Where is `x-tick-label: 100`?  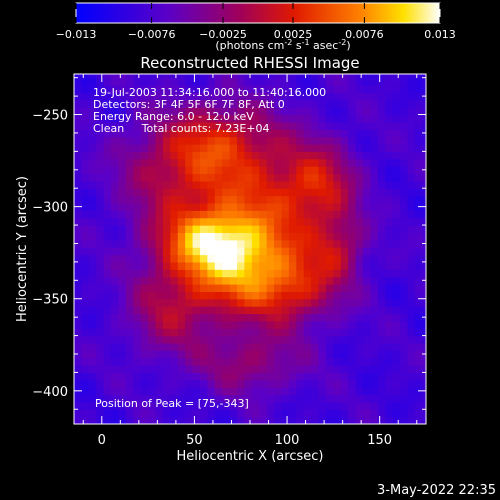 x-tick-label: 100 is located at coordinates (287, 440).